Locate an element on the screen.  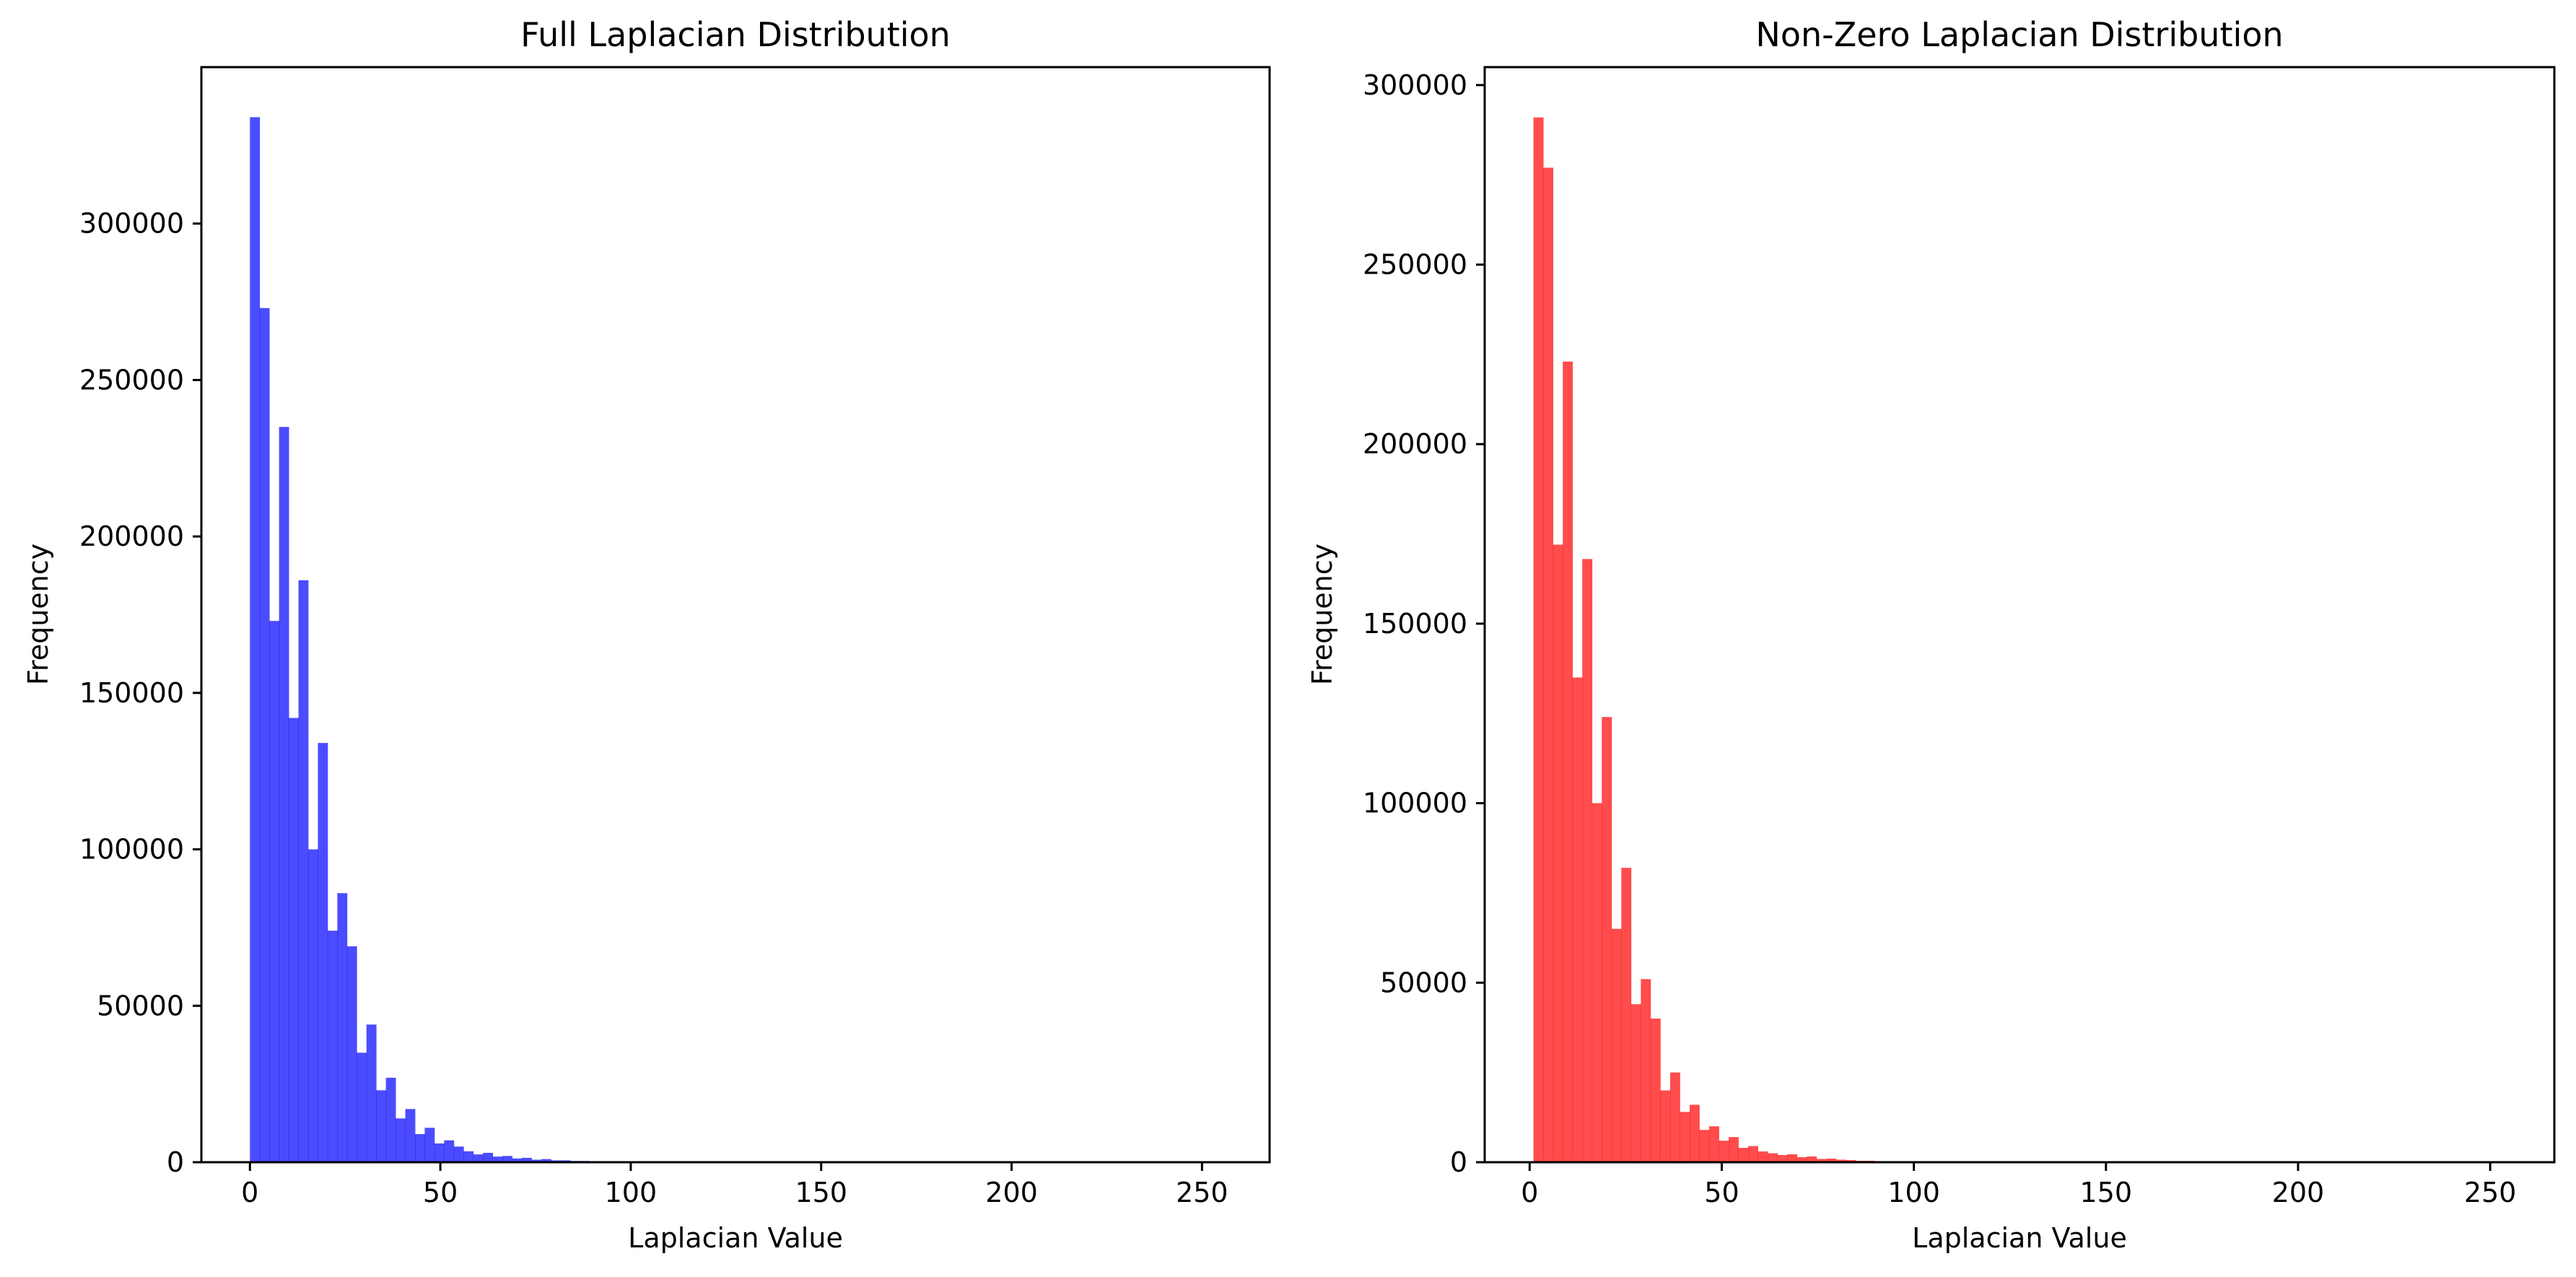
x-tick-label: 150 is located at coordinates (821, 1192).